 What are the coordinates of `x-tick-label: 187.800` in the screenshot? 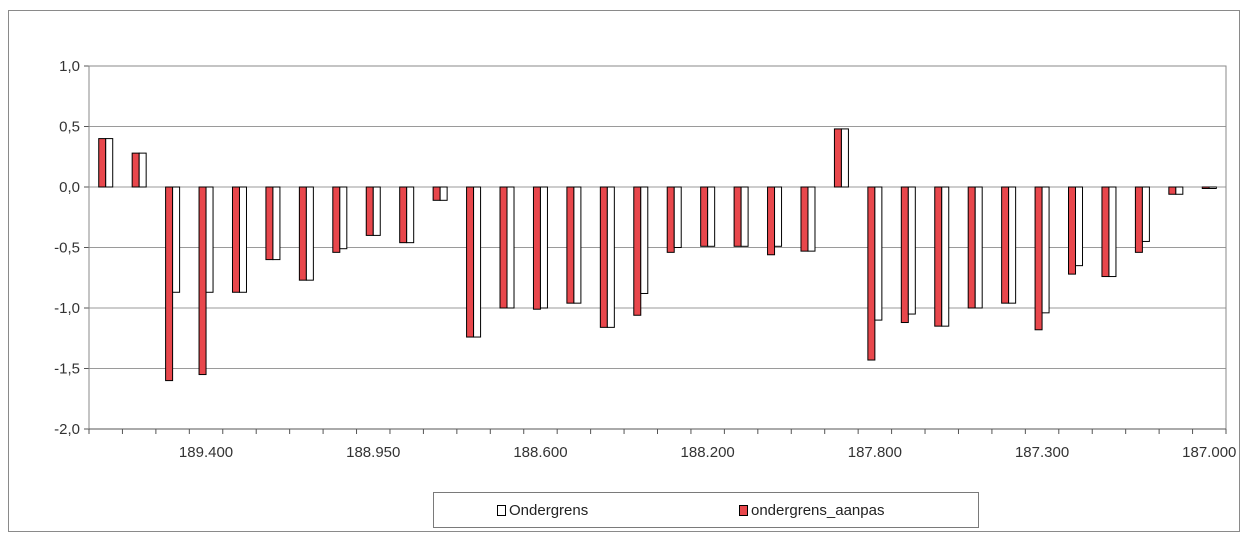 It's located at (875, 452).